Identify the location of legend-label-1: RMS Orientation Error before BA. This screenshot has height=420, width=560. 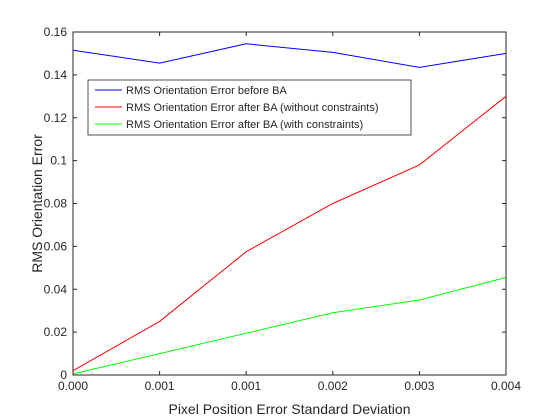
(206, 91).